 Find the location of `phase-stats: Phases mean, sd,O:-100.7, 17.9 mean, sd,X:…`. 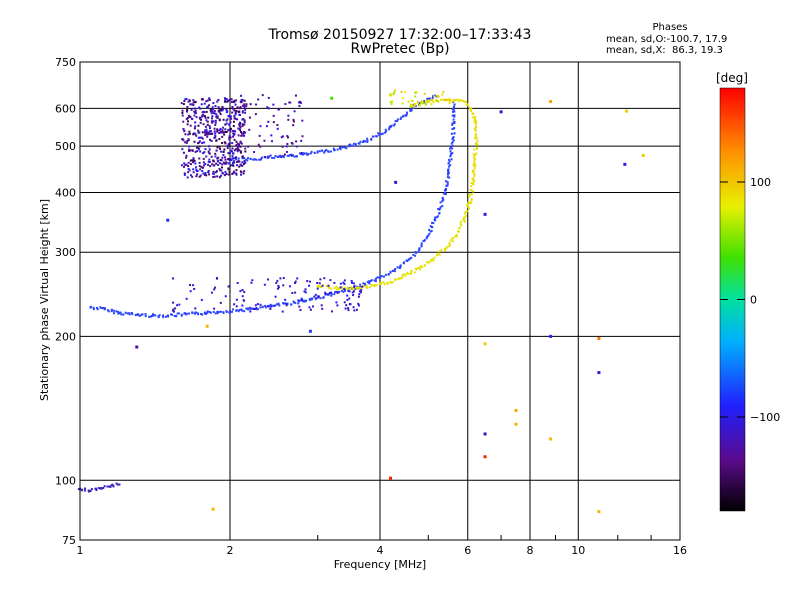

phase-stats: Phases mean, sd,O:-100.7, 17.9 mean, sd,X:… is located at coordinates (666, 39).